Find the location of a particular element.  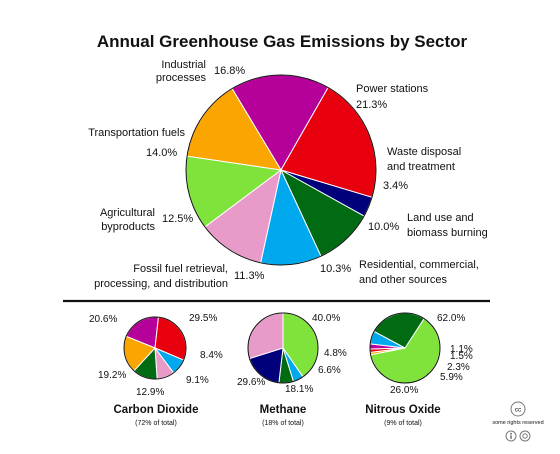

methane-value-agricultural: 40.0% is located at coordinates (326, 318).